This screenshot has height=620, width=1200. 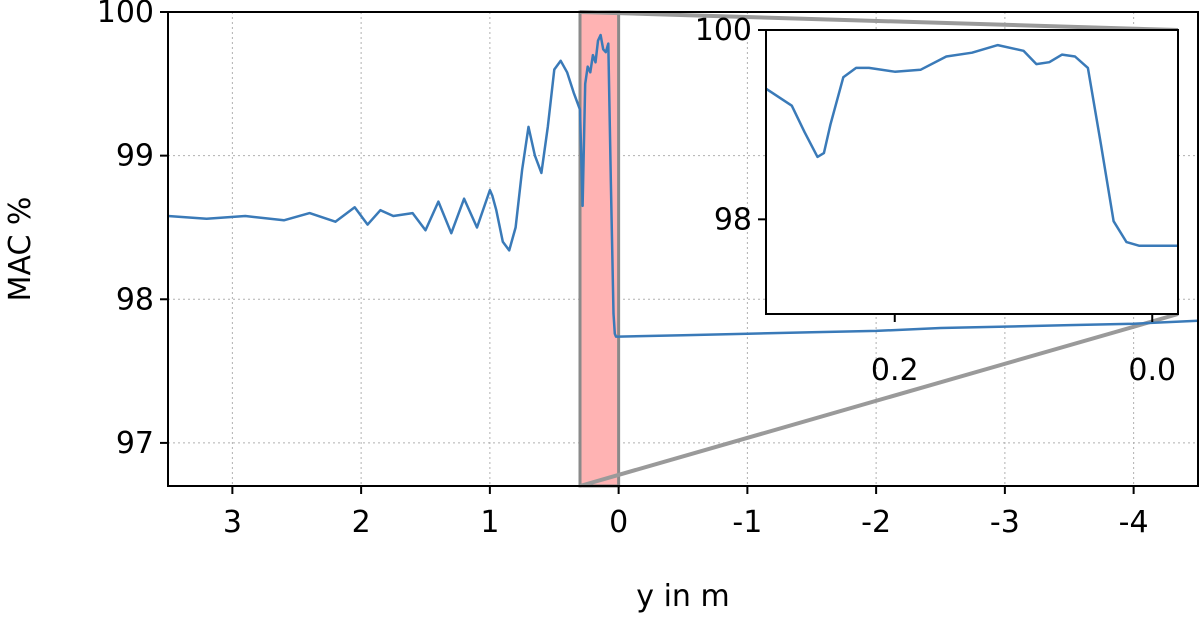 What do you see at coordinates (879, 21) in the screenshot?
I see `zoom-connector-top` at bounding box center [879, 21].